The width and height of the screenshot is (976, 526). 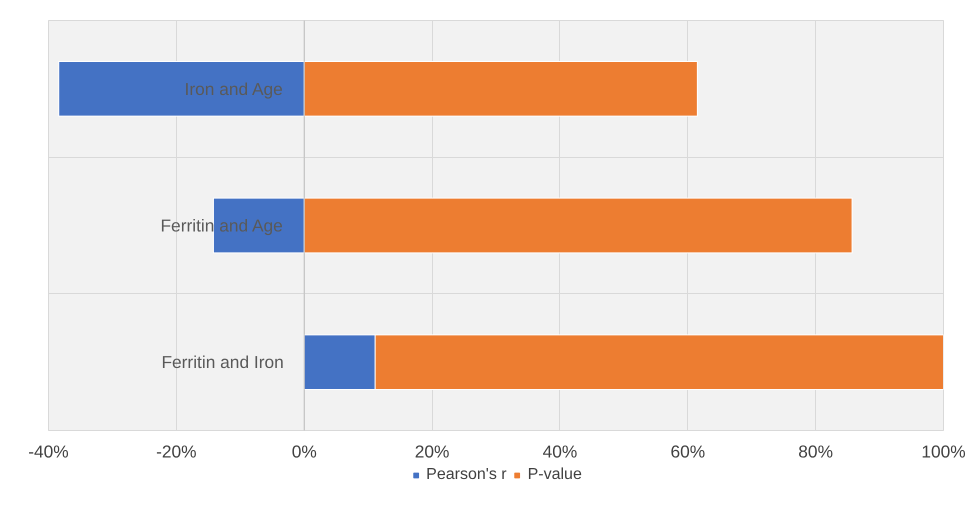 What do you see at coordinates (432, 452) in the screenshot?
I see `x-tick-label: 20%` at bounding box center [432, 452].